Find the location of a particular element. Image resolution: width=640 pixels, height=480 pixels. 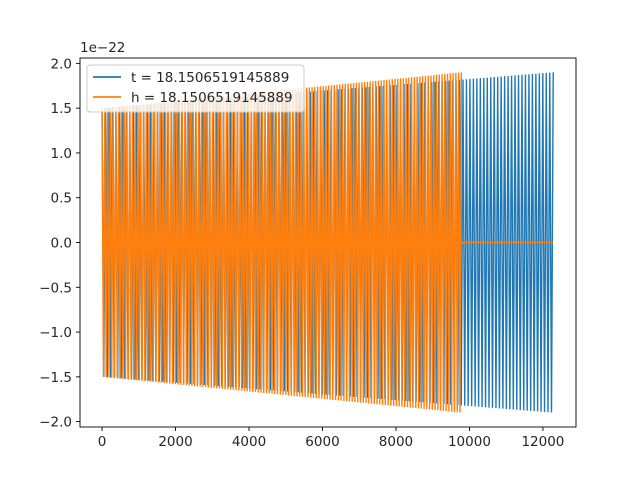

x-tick-label: 10000 is located at coordinates (469, 442).